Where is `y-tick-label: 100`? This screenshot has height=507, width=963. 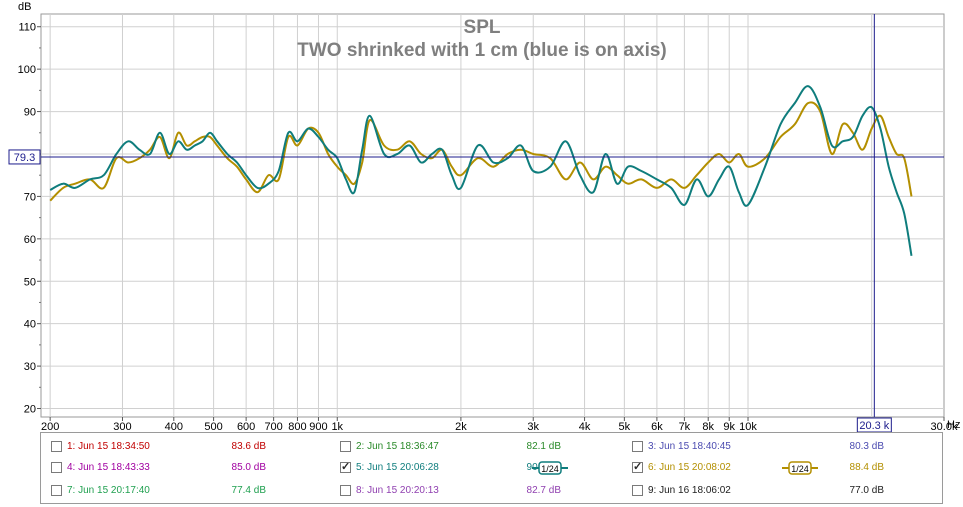 y-tick-label: 100 is located at coordinates (27, 70).